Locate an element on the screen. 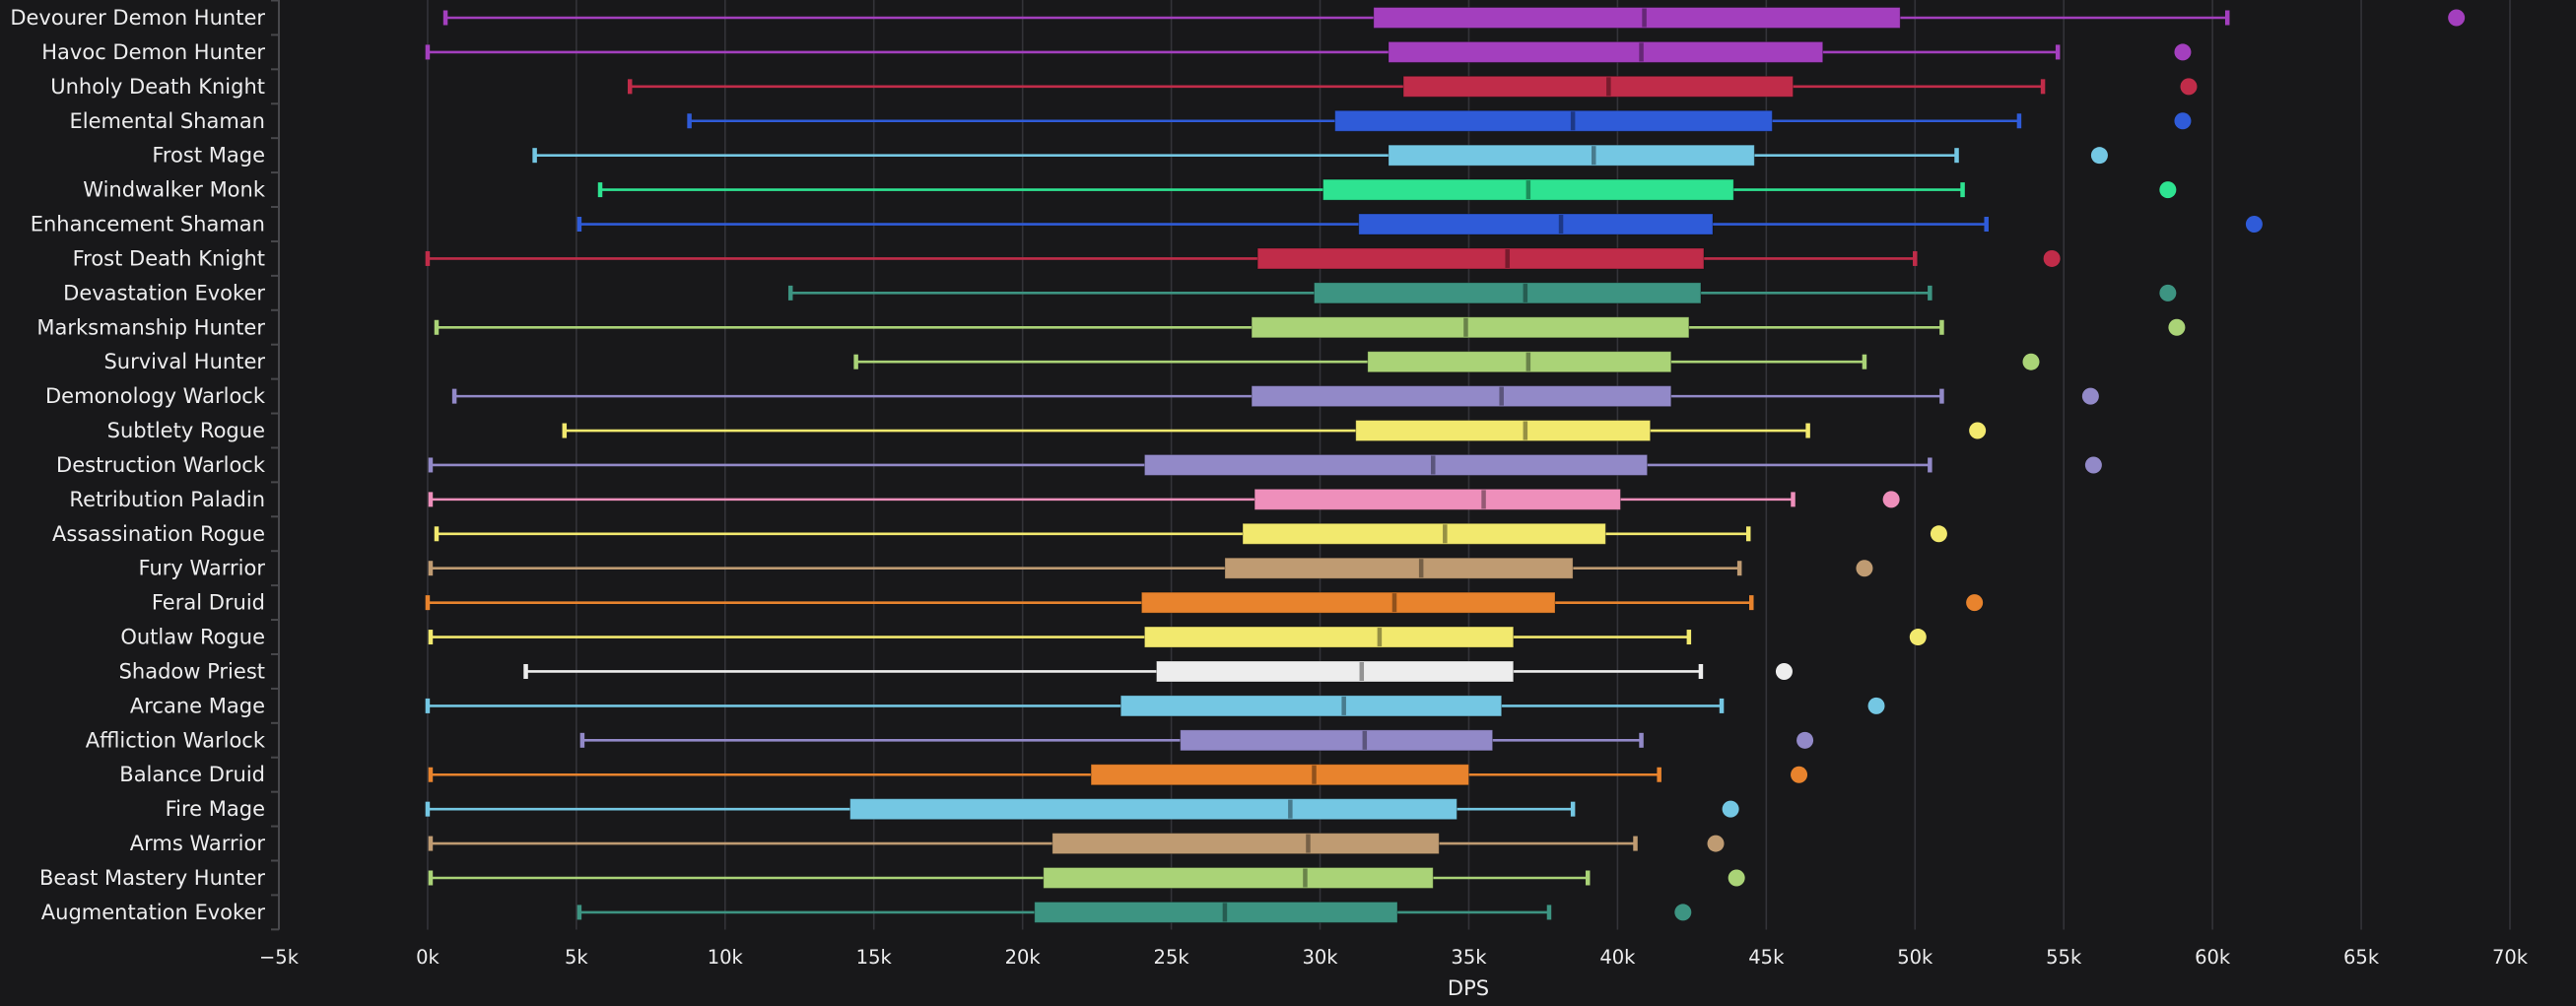 The height and width of the screenshot is (1006, 2576). box-trace-fury-warrior is located at coordinates (1150, 568).